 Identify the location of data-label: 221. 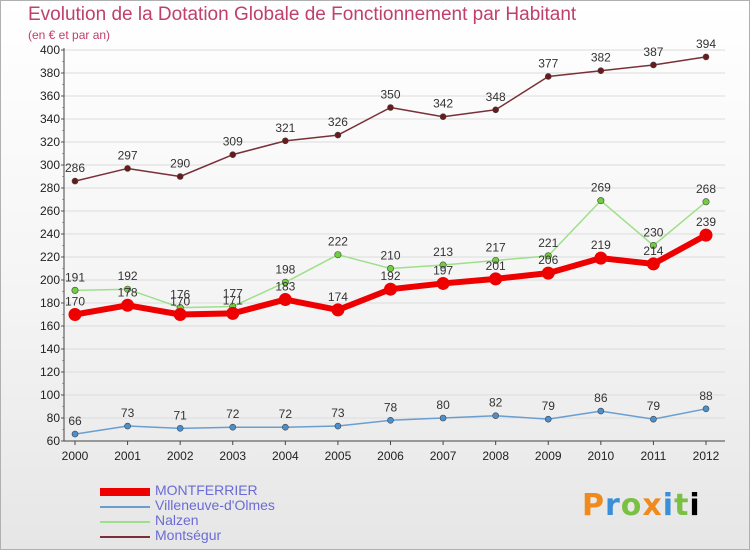
(548, 243).